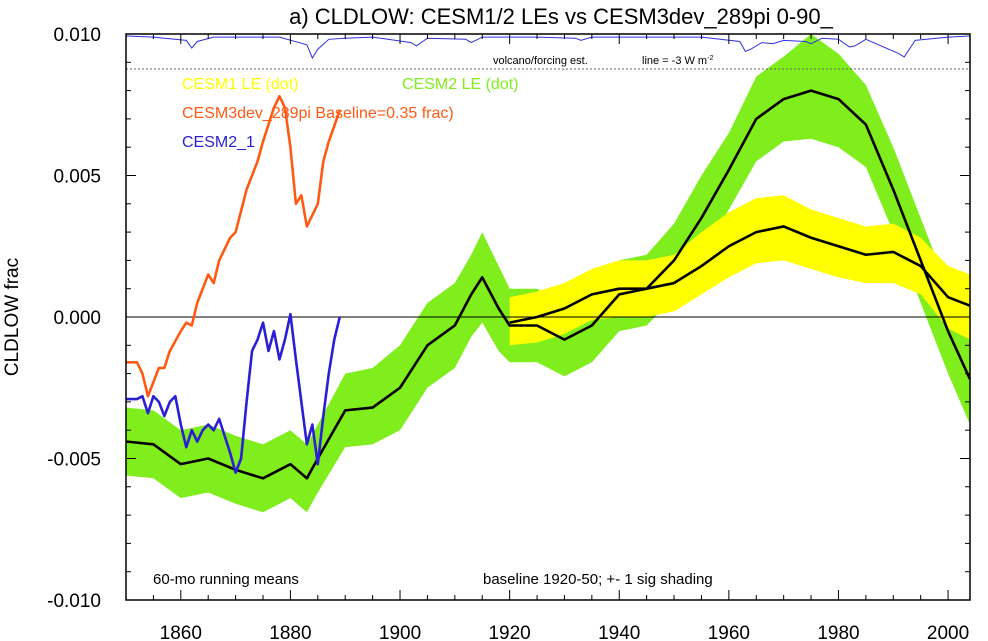  What do you see at coordinates (548, 47) in the screenshot?
I see `line-volcano-forcing` at bounding box center [548, 47].